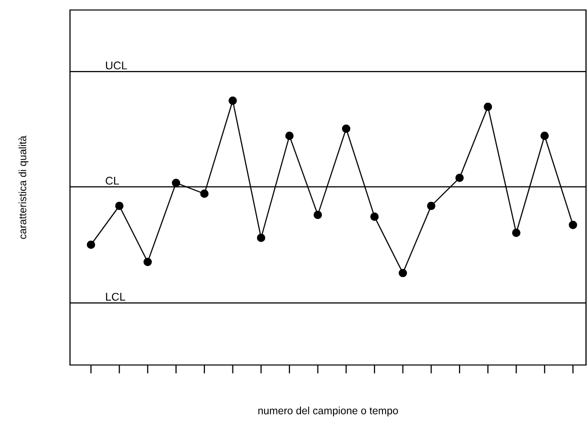 The height and width of the screenshot is (441, 587). I want to click on y-axis-title: caratteristica di qualità, so click(23, 187).